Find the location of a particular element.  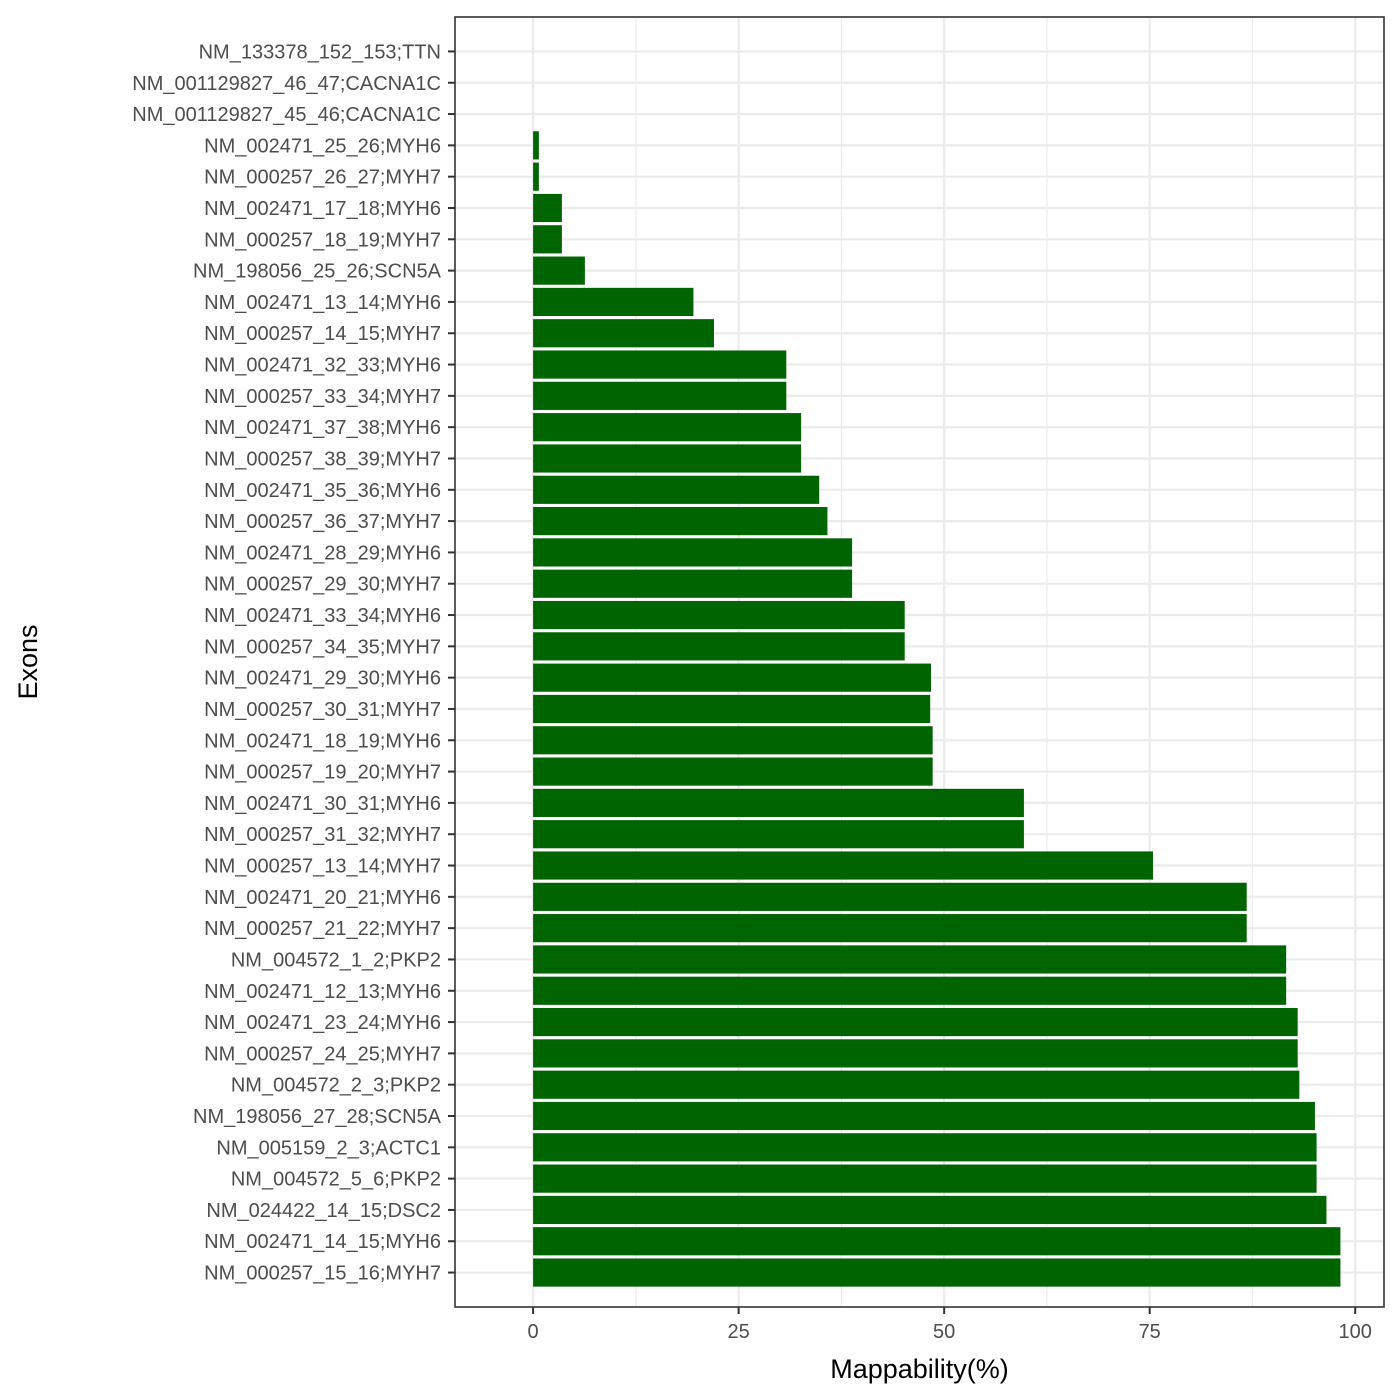

y-tick-label: NM_002471_23_24;MYH6 is located at coordinates (322, 1023).